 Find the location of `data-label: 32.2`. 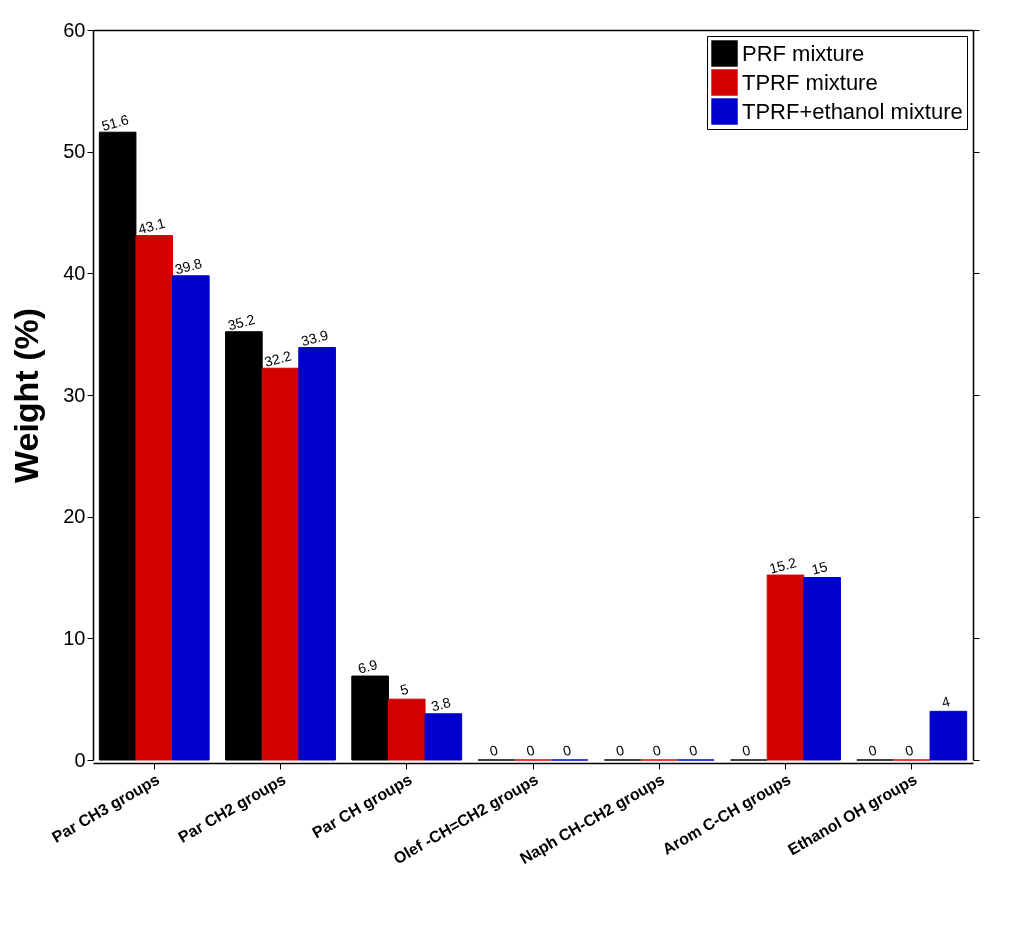

data-label: 32.2 is located at coordinates (278, 358).